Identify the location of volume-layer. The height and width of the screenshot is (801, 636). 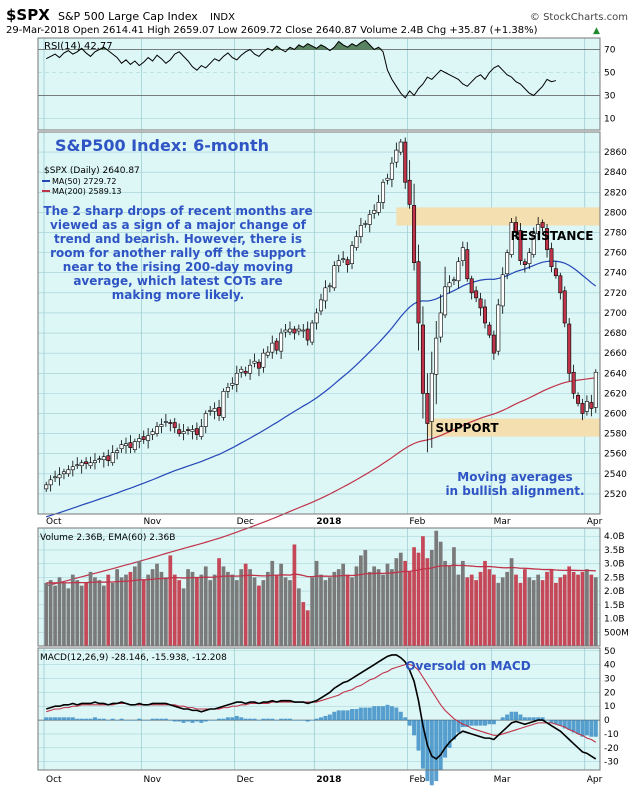
(321, 588).